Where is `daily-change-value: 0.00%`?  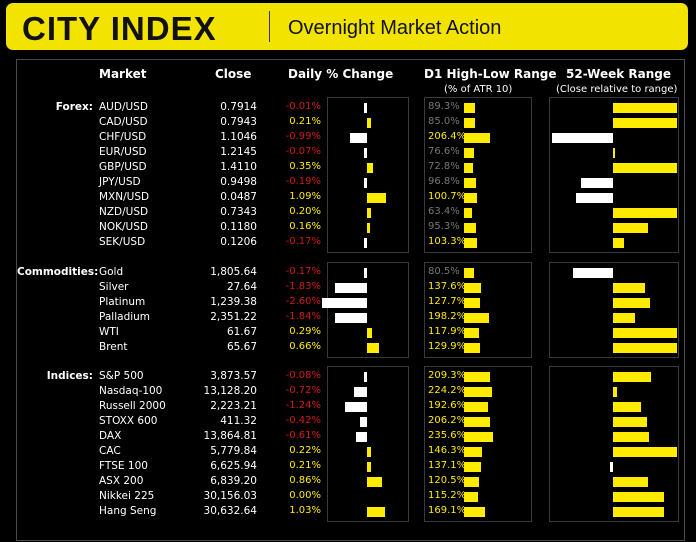
daily-change-value: 0.00% is located at coordinates (305, 495).